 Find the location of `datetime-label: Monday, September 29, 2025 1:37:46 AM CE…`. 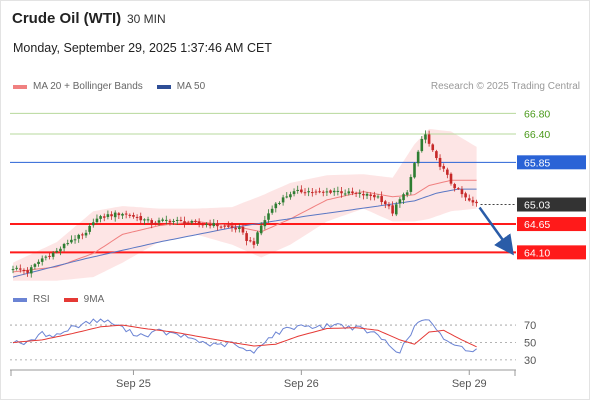

datetime-label: Monday, September 29, 2025 1:37:46 AM CE… is located at coordinates (142, 48).